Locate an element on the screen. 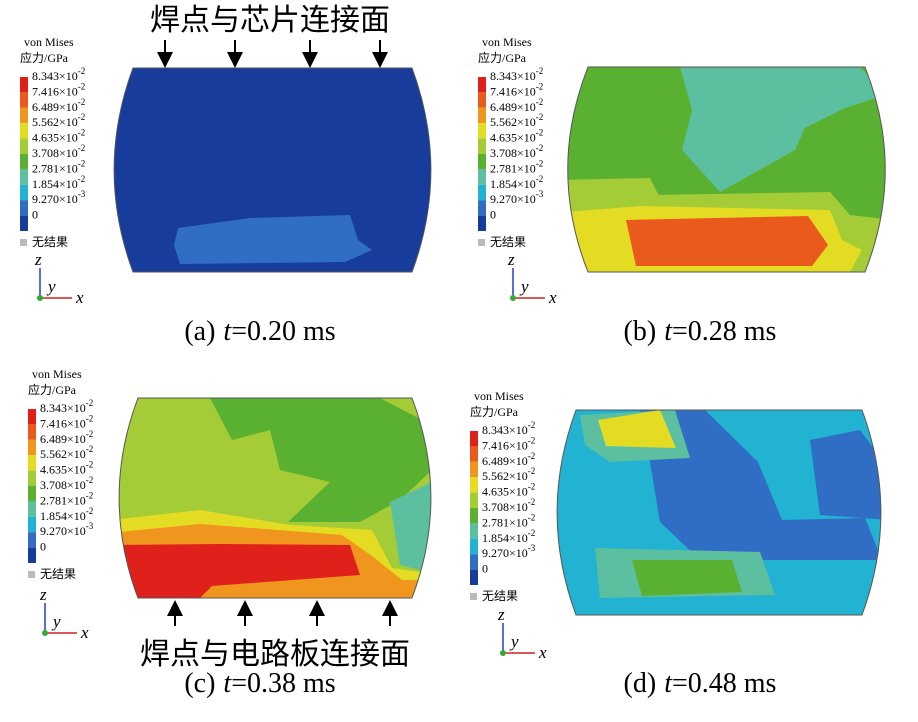 The width and height of the screenshot is (918, 722). caption: (b) t=0.28 ms is located at coordinates (700, 331).